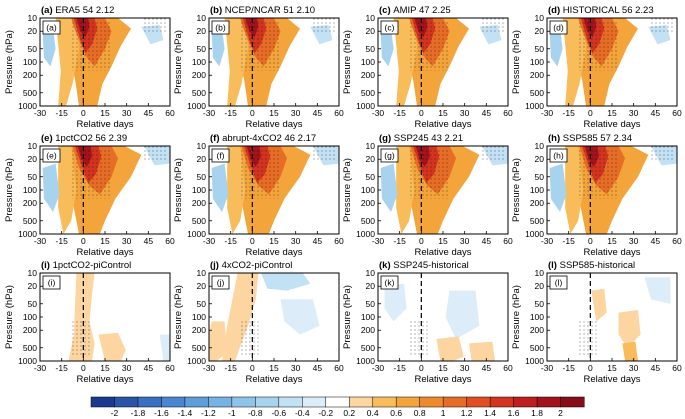 Image resolution: width=685 pixels, height=419 pixels. I want to click on x-tick-label: -30, so click(40, 241).